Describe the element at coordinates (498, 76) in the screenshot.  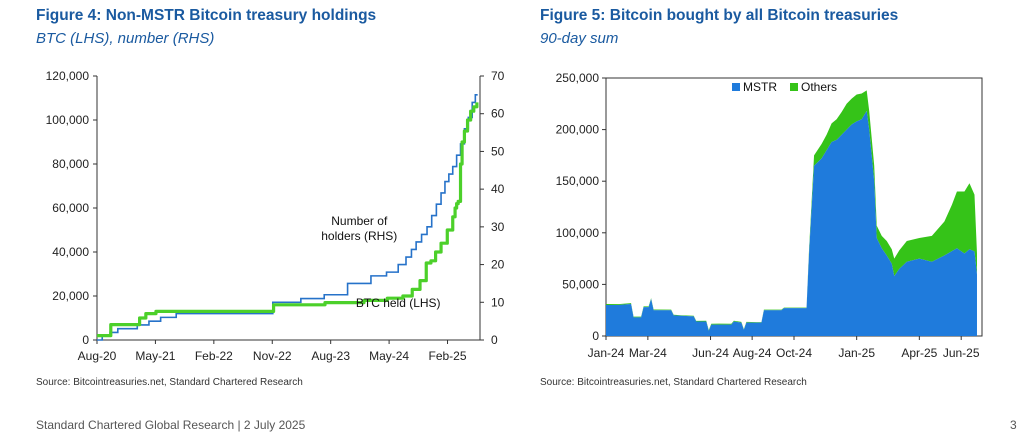
I see `y-right-tick-label: 70` at that location.